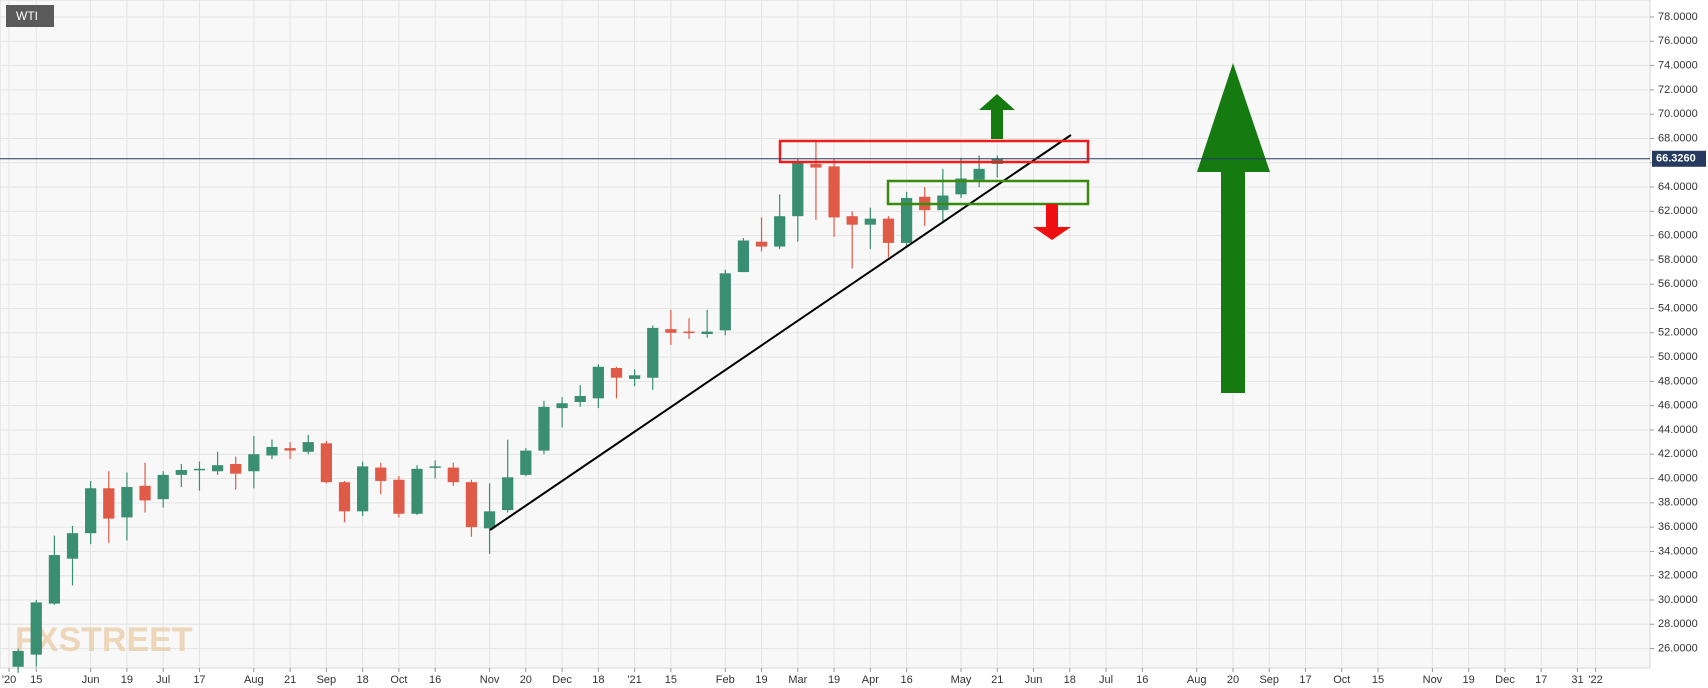 This screenshot has height=688, width=1708. Describe the element at coordinates (1678, 551) in the screenshot. I see `y-tick-label: 34.0000` at that location.